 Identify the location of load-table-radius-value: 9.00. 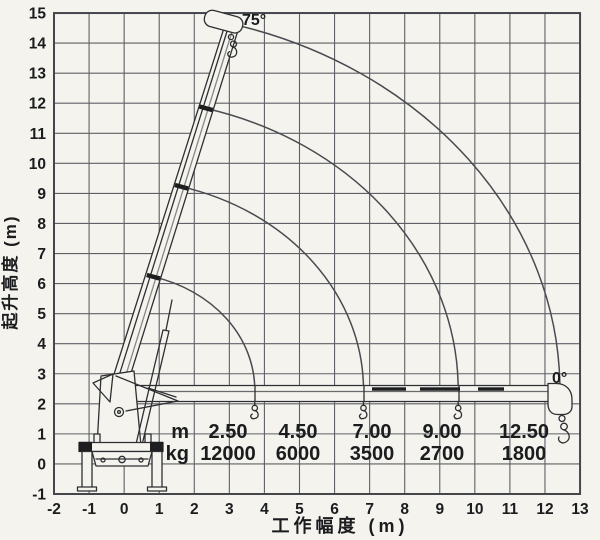
(442, 432).